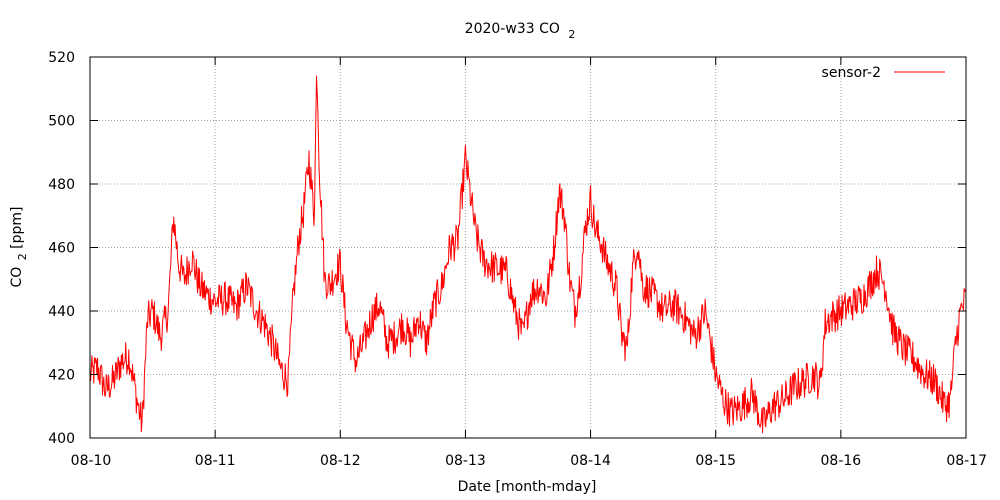 This screenshot has height=500, width=1000. Describe the element at coordinates (340, 461) in the screenshot. I see `x-tick-label: 08-12` at that location.